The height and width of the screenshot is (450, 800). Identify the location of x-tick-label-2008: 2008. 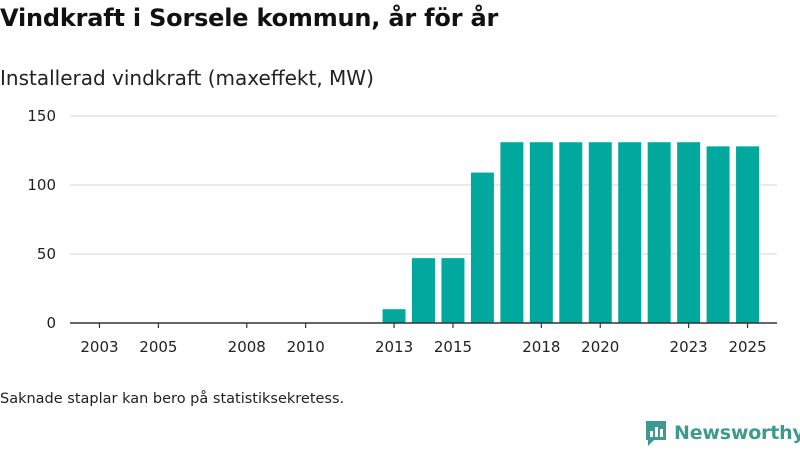
(247, 347).